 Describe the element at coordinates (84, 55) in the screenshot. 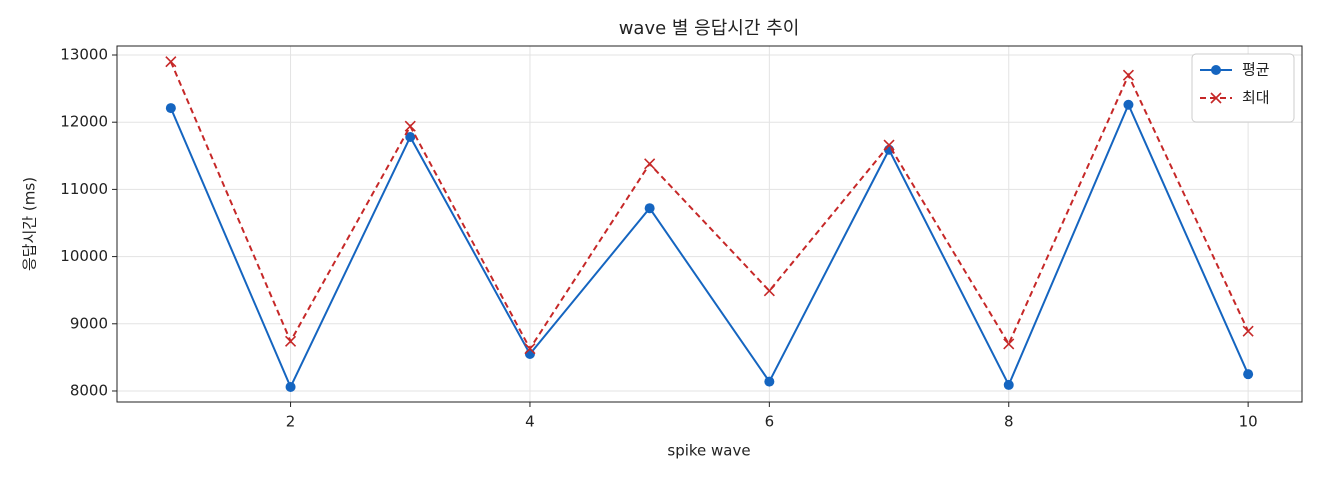

I see `y-tick-label: 13000` at that location.